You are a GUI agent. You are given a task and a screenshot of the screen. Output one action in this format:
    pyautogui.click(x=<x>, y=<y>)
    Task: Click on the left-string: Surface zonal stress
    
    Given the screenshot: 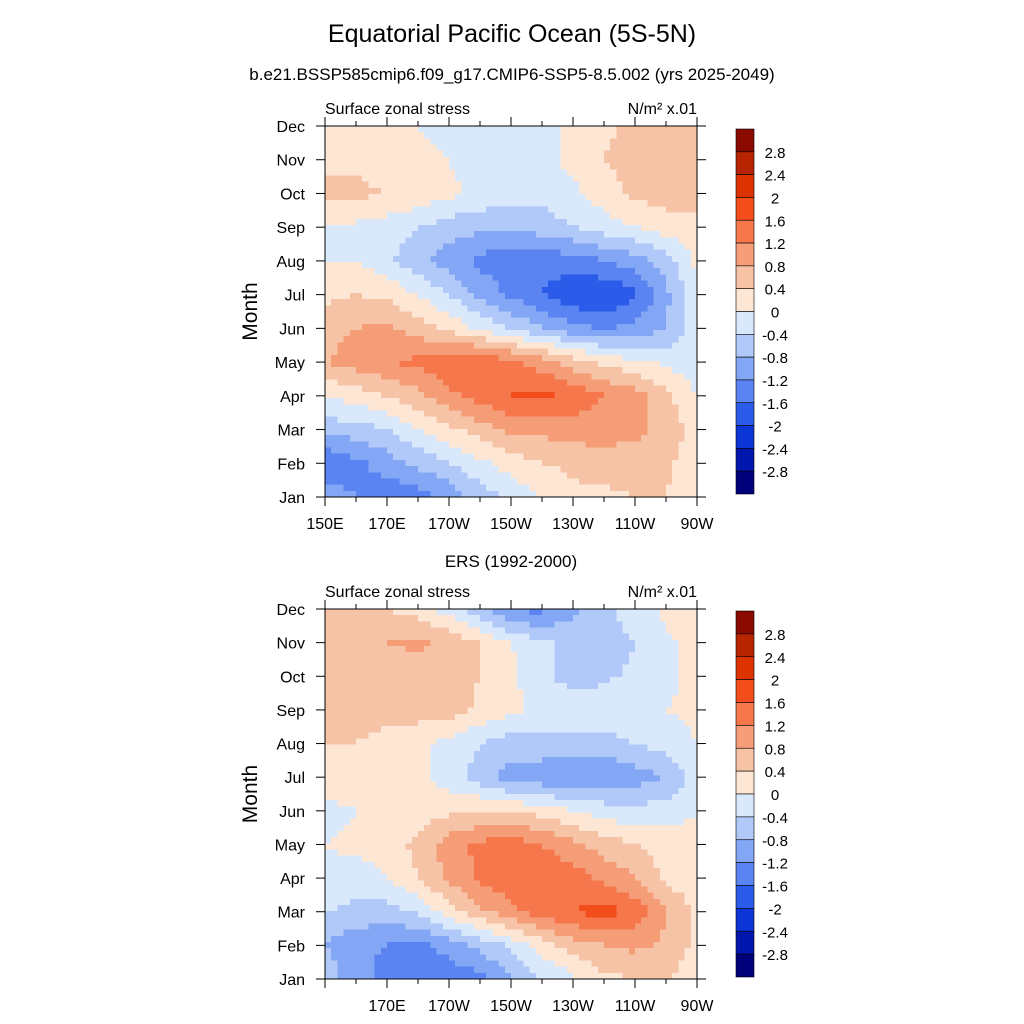 What is the action you would take?
    pyautogui.click(x=397, y=109)
    